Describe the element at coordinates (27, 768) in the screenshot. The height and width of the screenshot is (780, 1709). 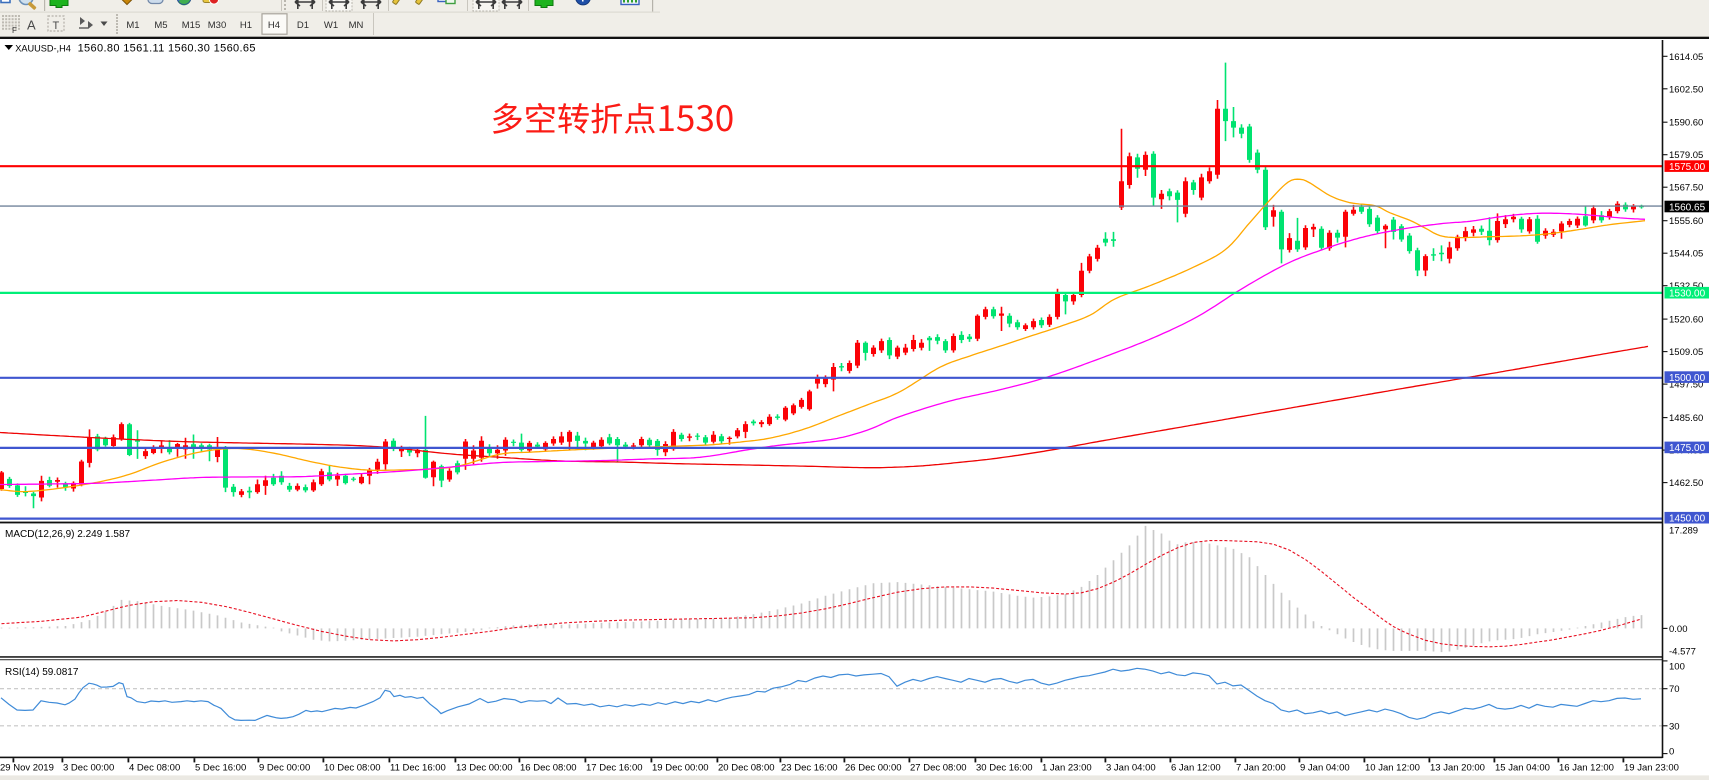
I see `svg-text: 29 Nov 2019` at that location.